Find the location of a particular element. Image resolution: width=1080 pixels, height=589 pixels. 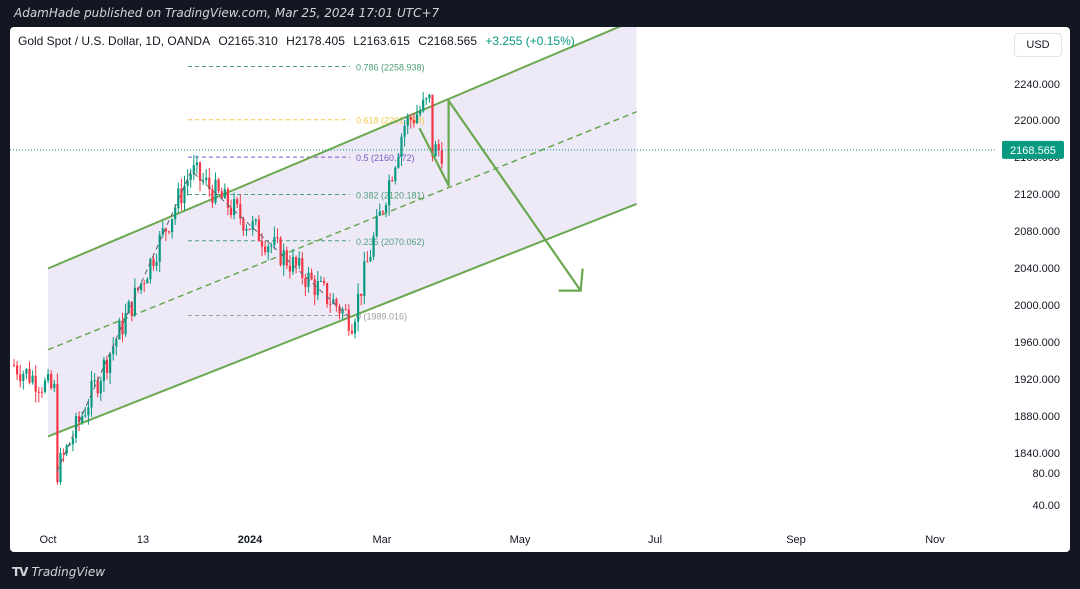

change-value: +3.255 (+0.15%) is located at coordinates (530, 41).